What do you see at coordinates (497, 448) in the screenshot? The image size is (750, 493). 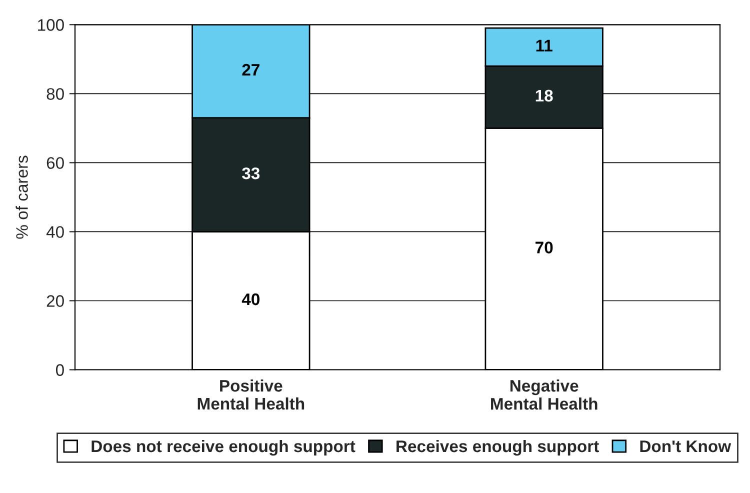 I see `legend-label: Receives enough support` at bounding box center [497, 448].